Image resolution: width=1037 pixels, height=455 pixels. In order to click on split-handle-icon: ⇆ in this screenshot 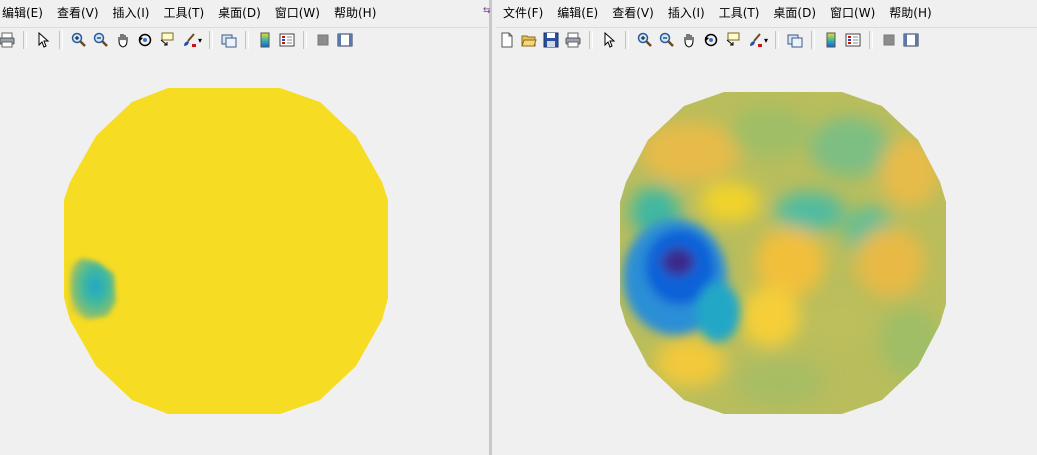, I will do `click(487, 11)`.